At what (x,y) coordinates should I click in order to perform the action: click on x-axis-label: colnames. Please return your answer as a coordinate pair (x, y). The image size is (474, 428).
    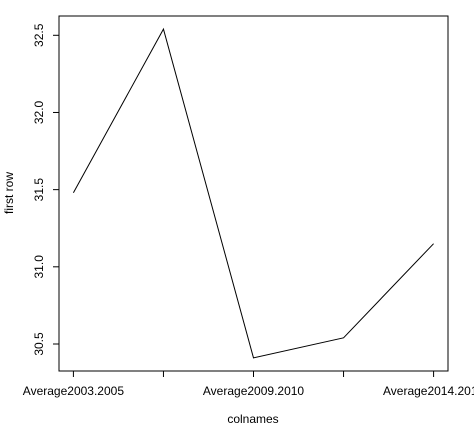
    Looking at the image, I should click on (252, 419).